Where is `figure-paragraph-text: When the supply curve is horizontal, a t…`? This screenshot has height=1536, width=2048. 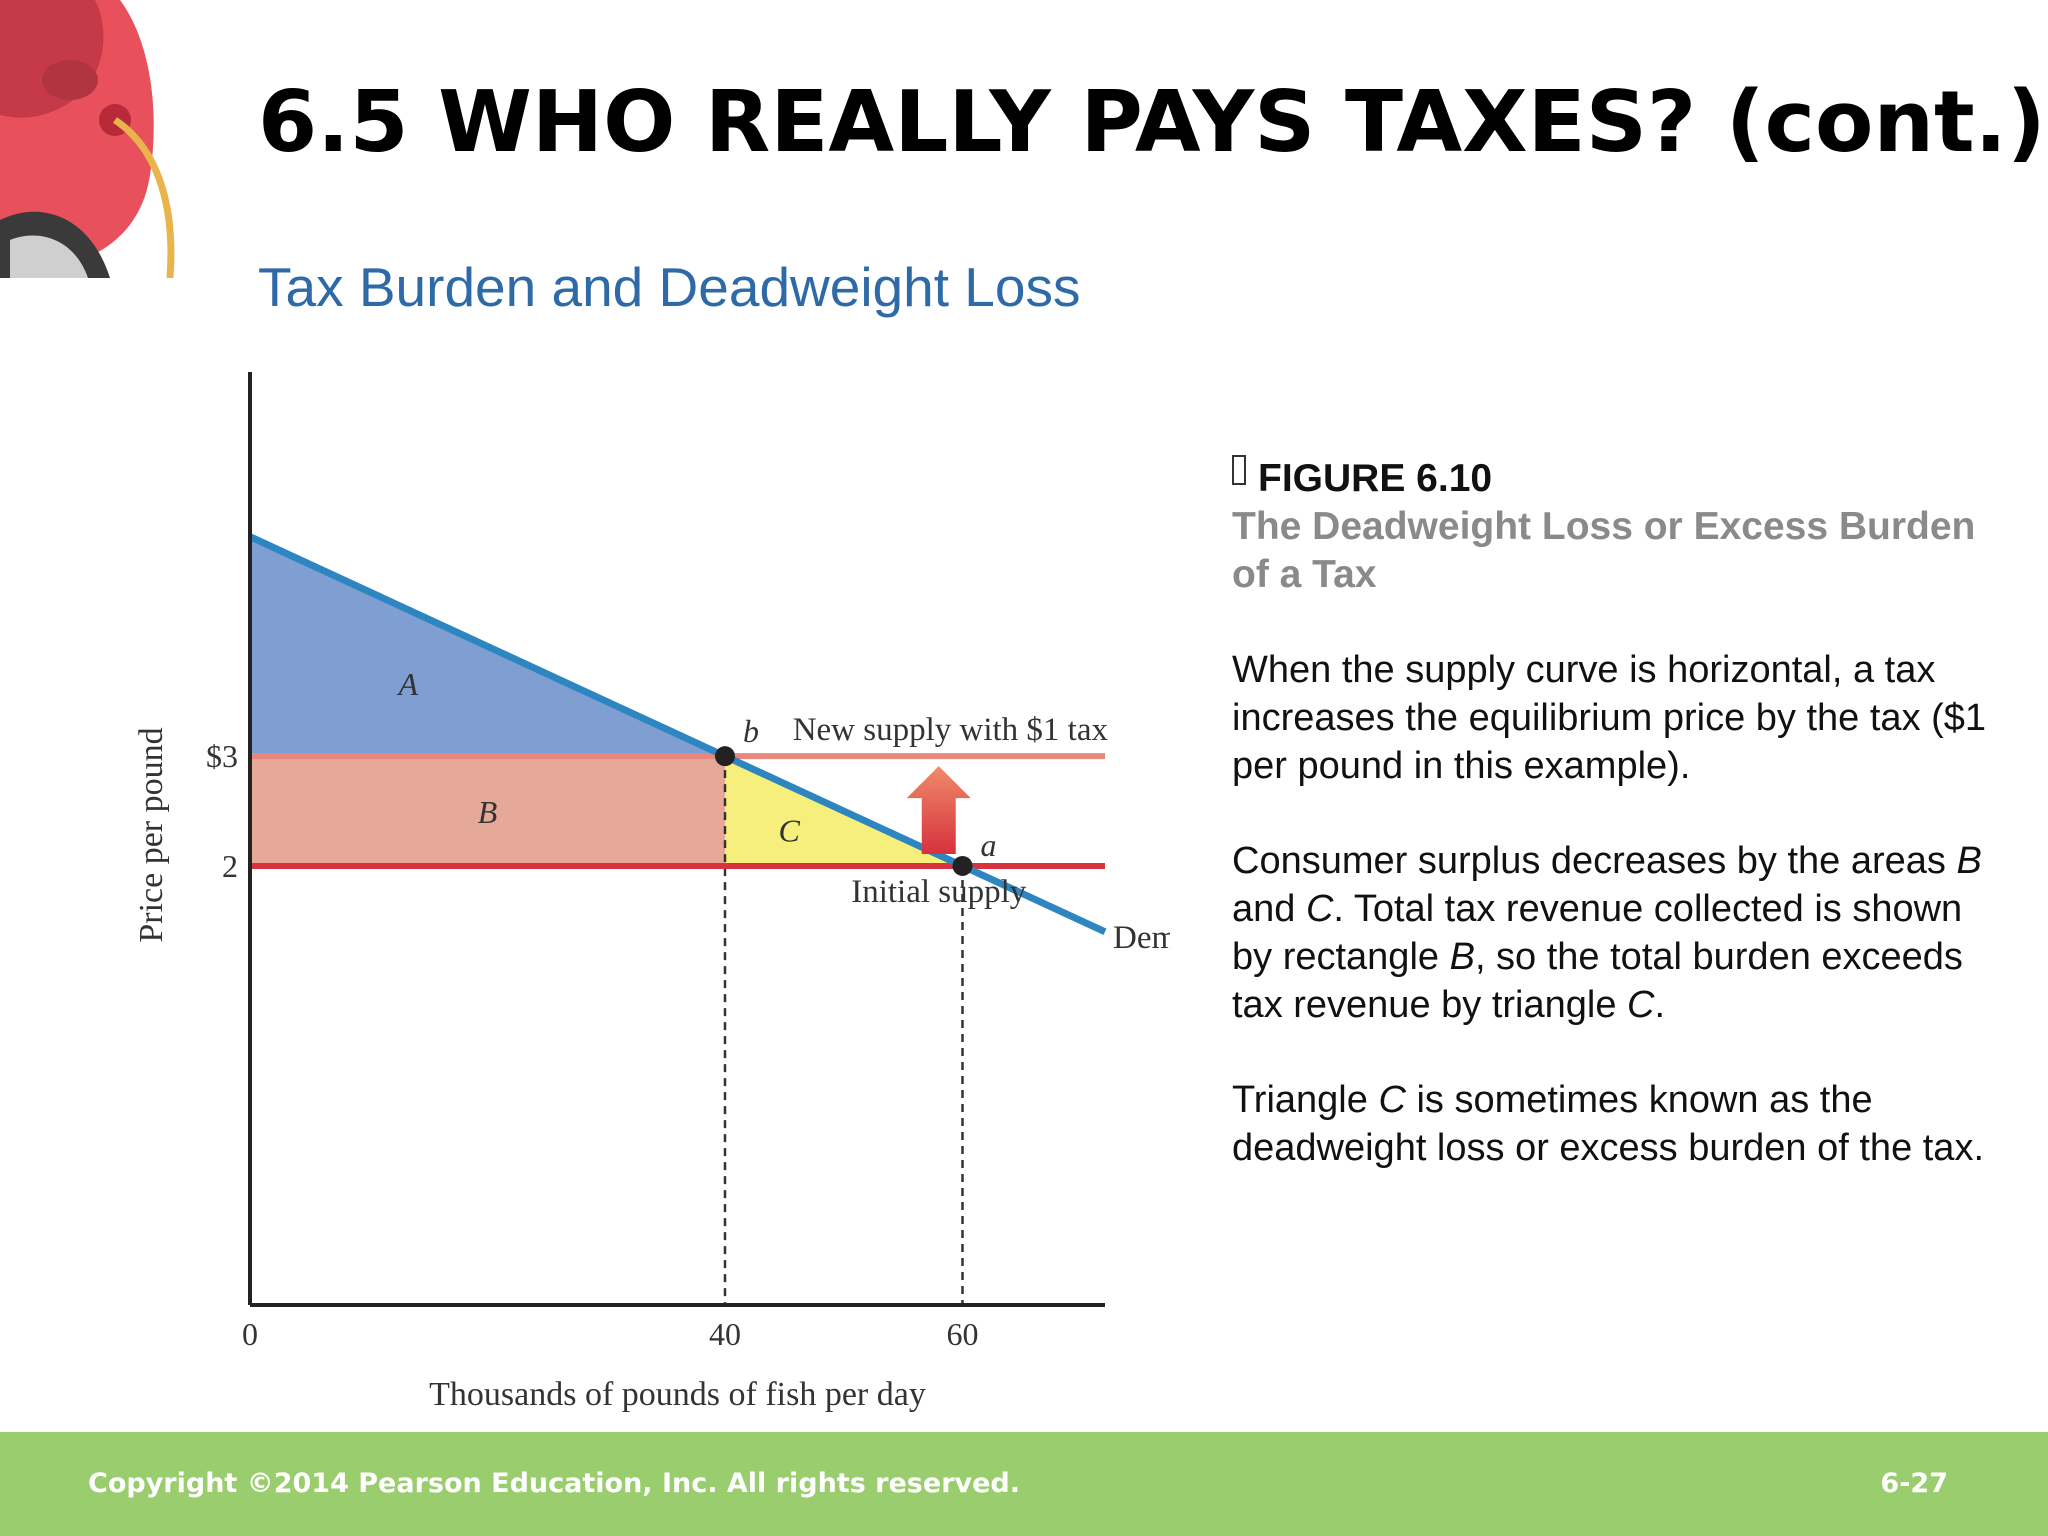
figure-paragraph-text: When the supply curve is horizontal, a t… is located at coordinates (1609, 718).